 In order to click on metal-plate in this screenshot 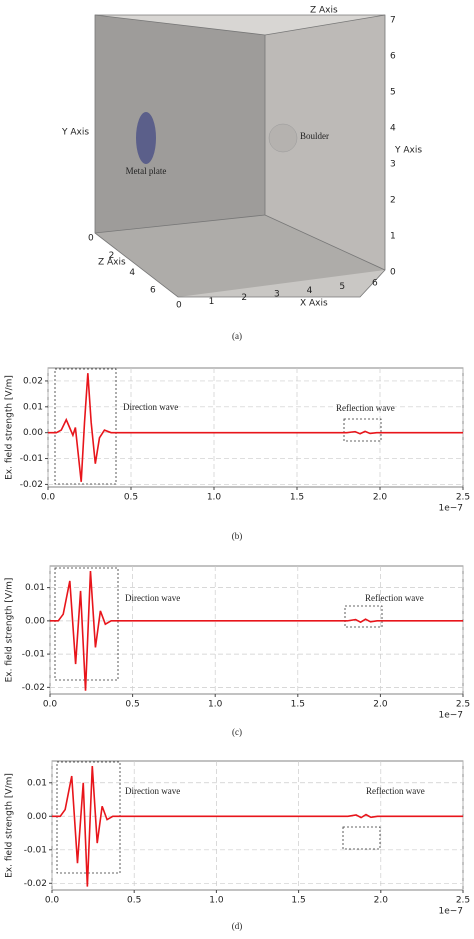, I will do `click(146, 138)`.